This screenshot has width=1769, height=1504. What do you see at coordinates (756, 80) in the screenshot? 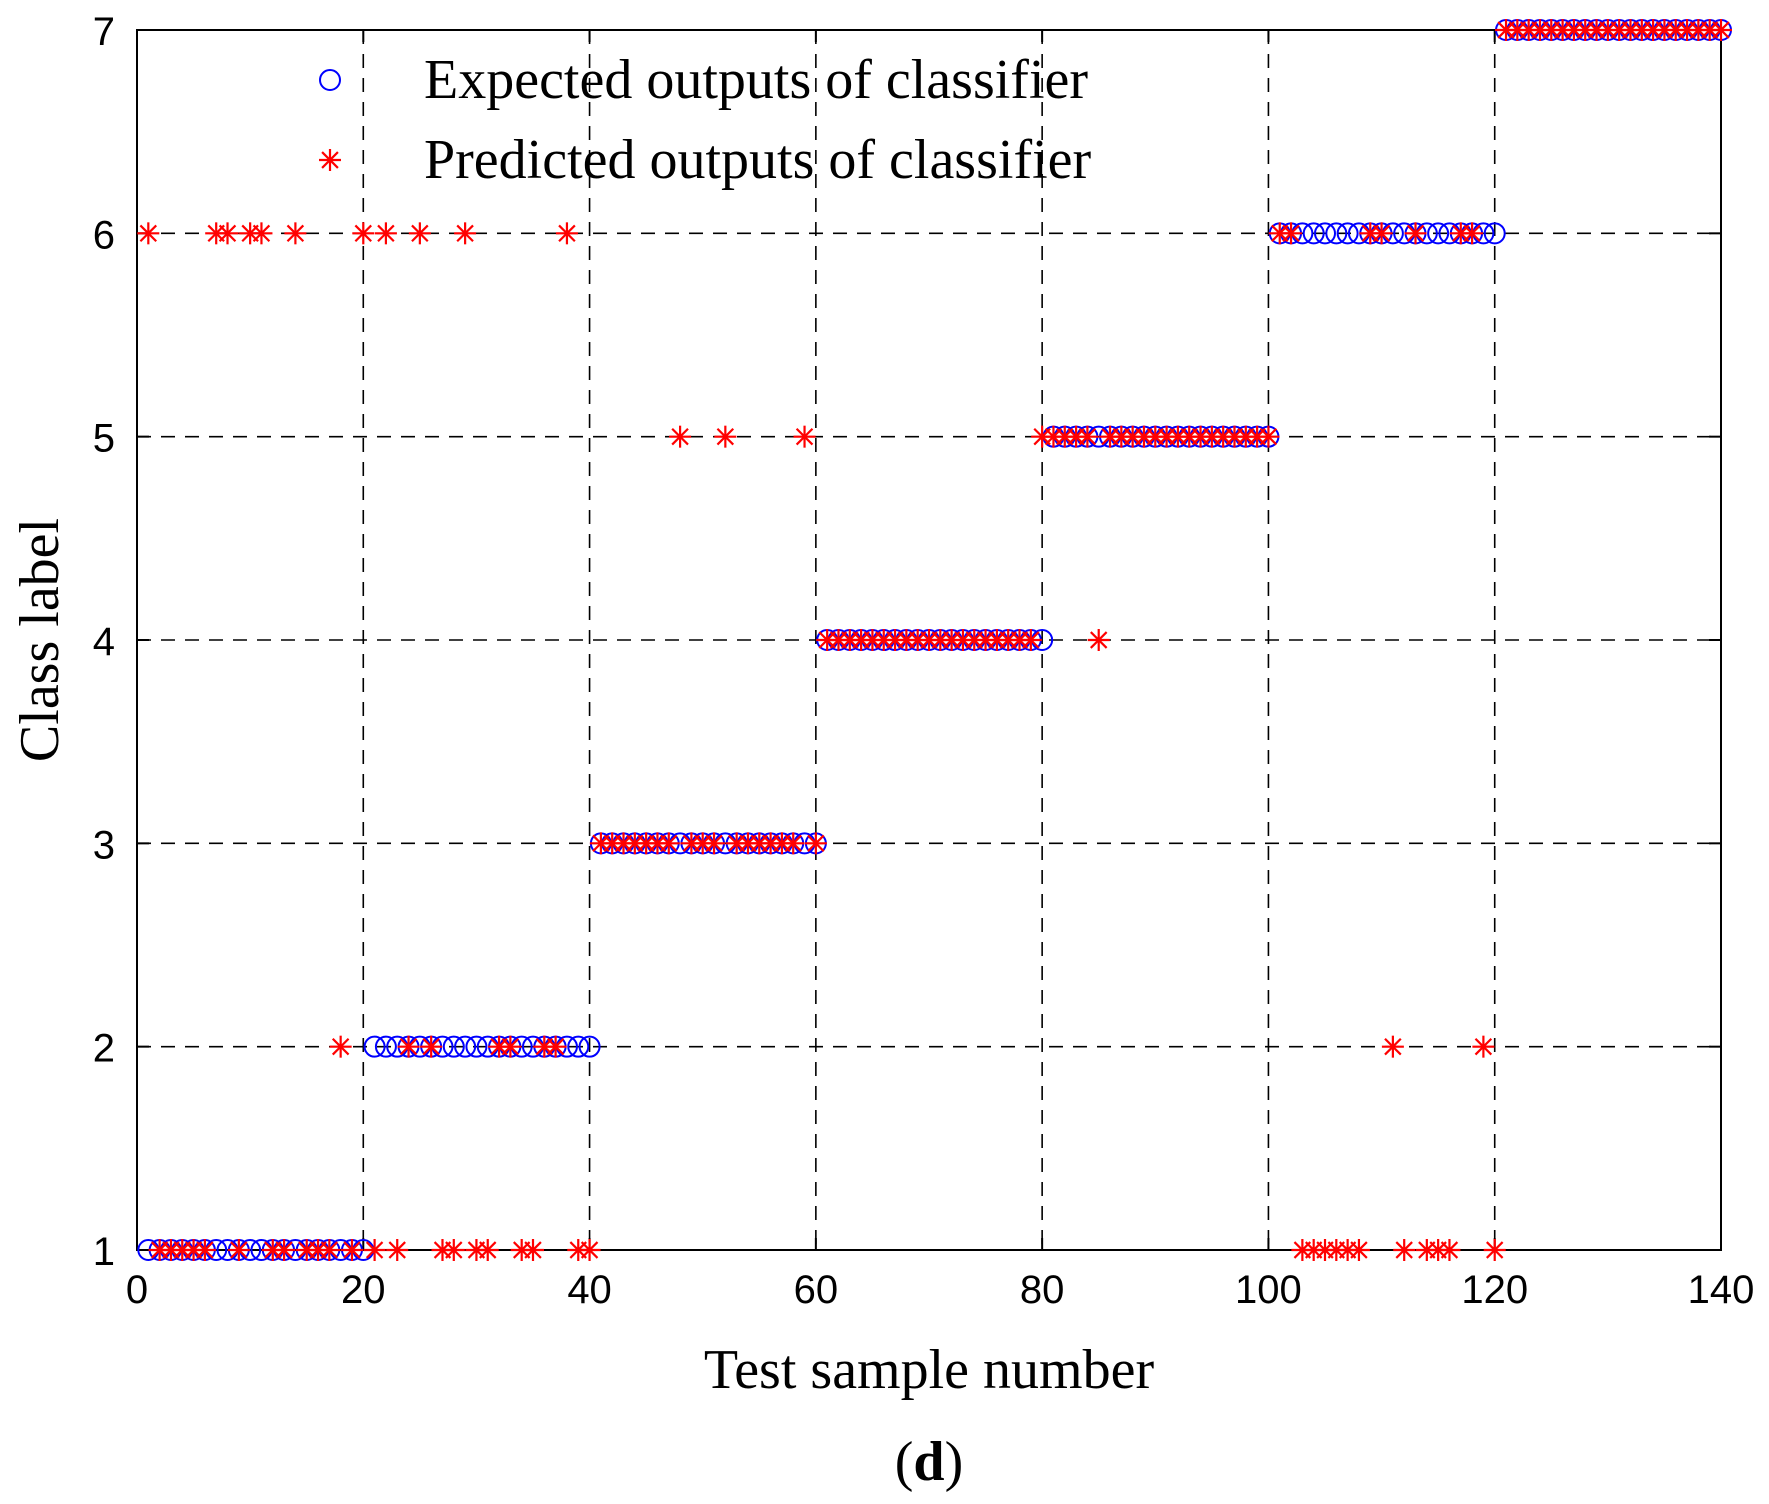
I see `legend-label-expected: Expected outputs of classifier` at bounding box center [756, 80].